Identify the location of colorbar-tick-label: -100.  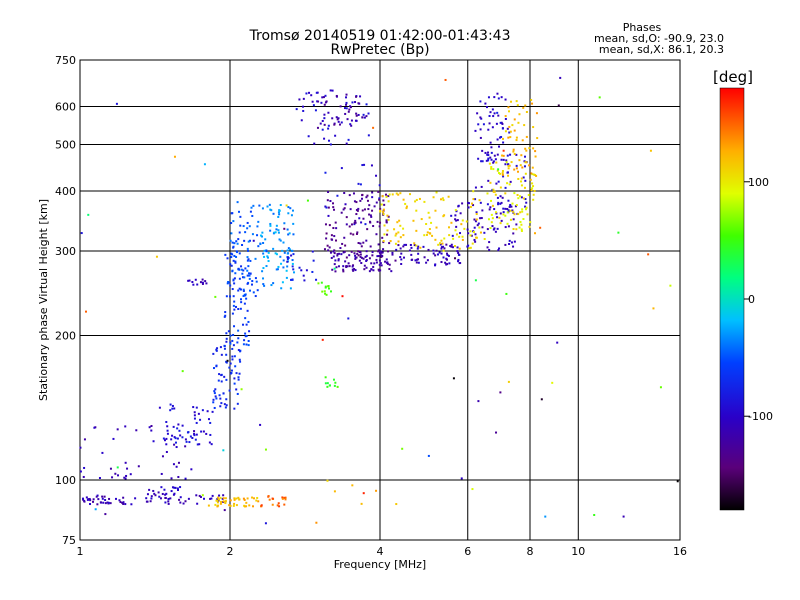
(760, 416).